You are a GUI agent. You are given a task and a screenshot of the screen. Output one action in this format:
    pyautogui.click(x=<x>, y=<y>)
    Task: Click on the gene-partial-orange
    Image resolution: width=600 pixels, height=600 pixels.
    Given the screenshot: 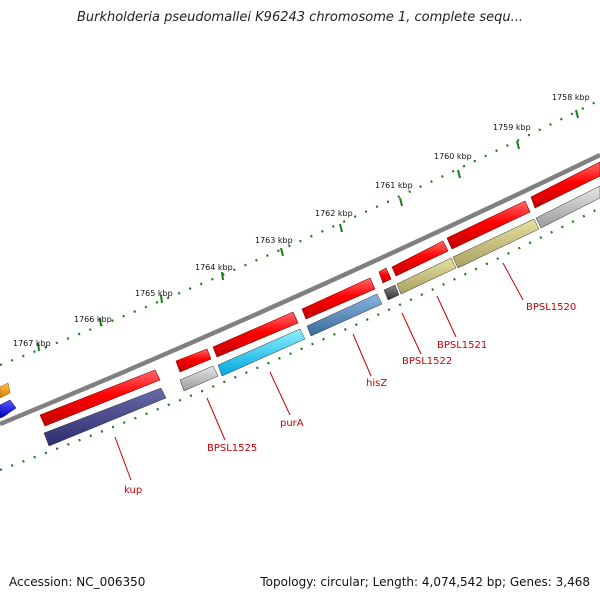 What is the action you would take?
    pyautogui.click(x=5, y=390)
    